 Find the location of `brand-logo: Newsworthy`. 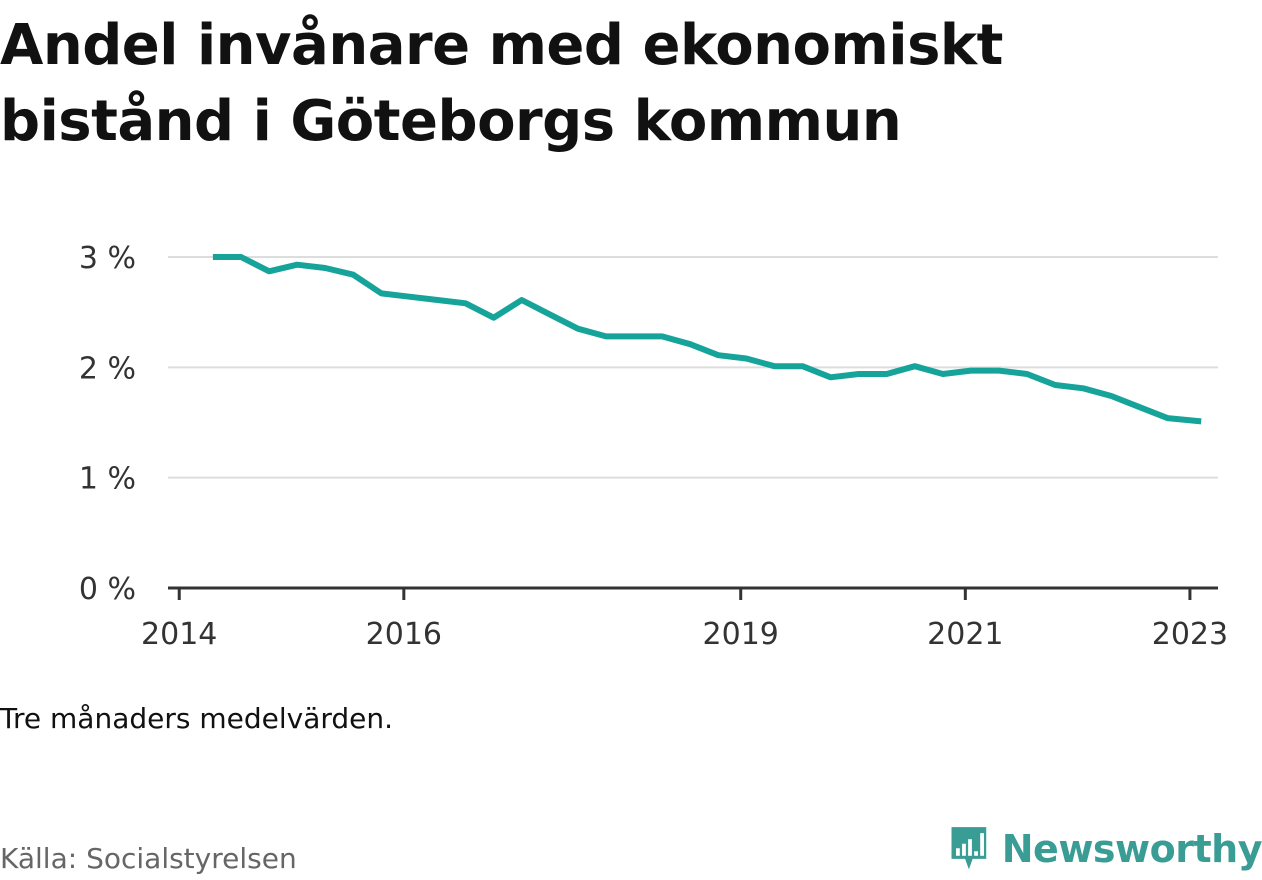

brand-logo: Newsworthy is located at coordinates (1106, 849).